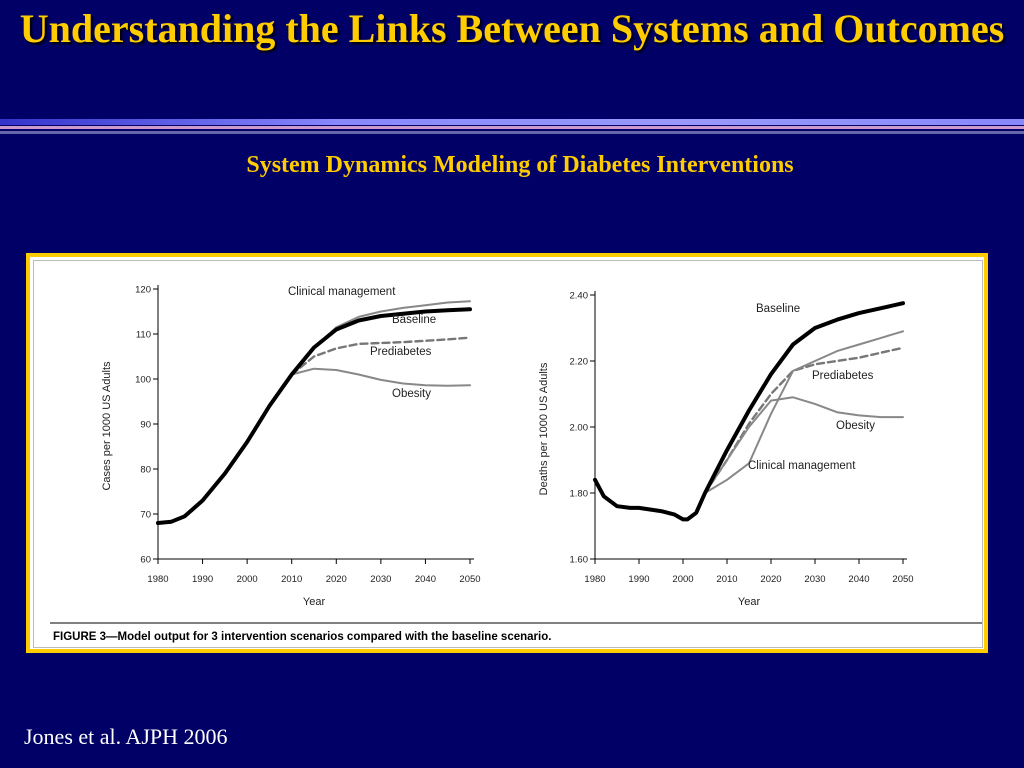  Describe the element at coordinates (145, 515) in the screenshot. I see `y-tick-label: 70` at that location.